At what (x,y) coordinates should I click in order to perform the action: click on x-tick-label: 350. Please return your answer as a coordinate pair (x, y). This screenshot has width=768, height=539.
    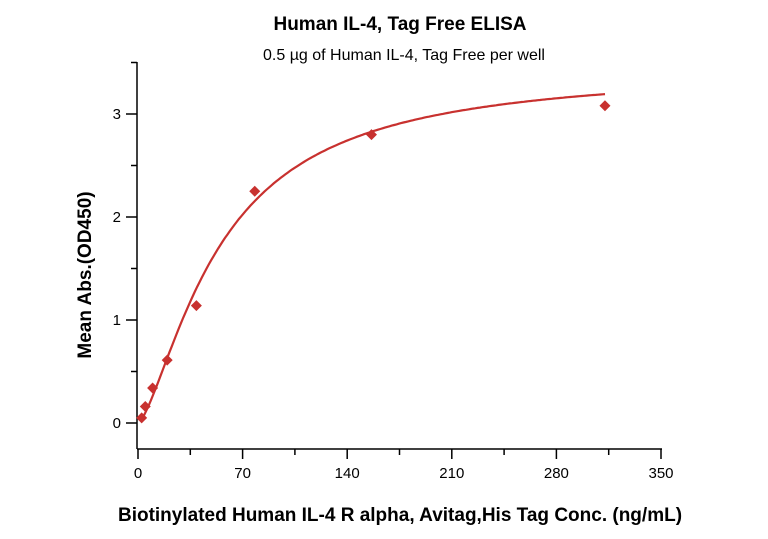
    Looking at the image, I should click on (660, 473).